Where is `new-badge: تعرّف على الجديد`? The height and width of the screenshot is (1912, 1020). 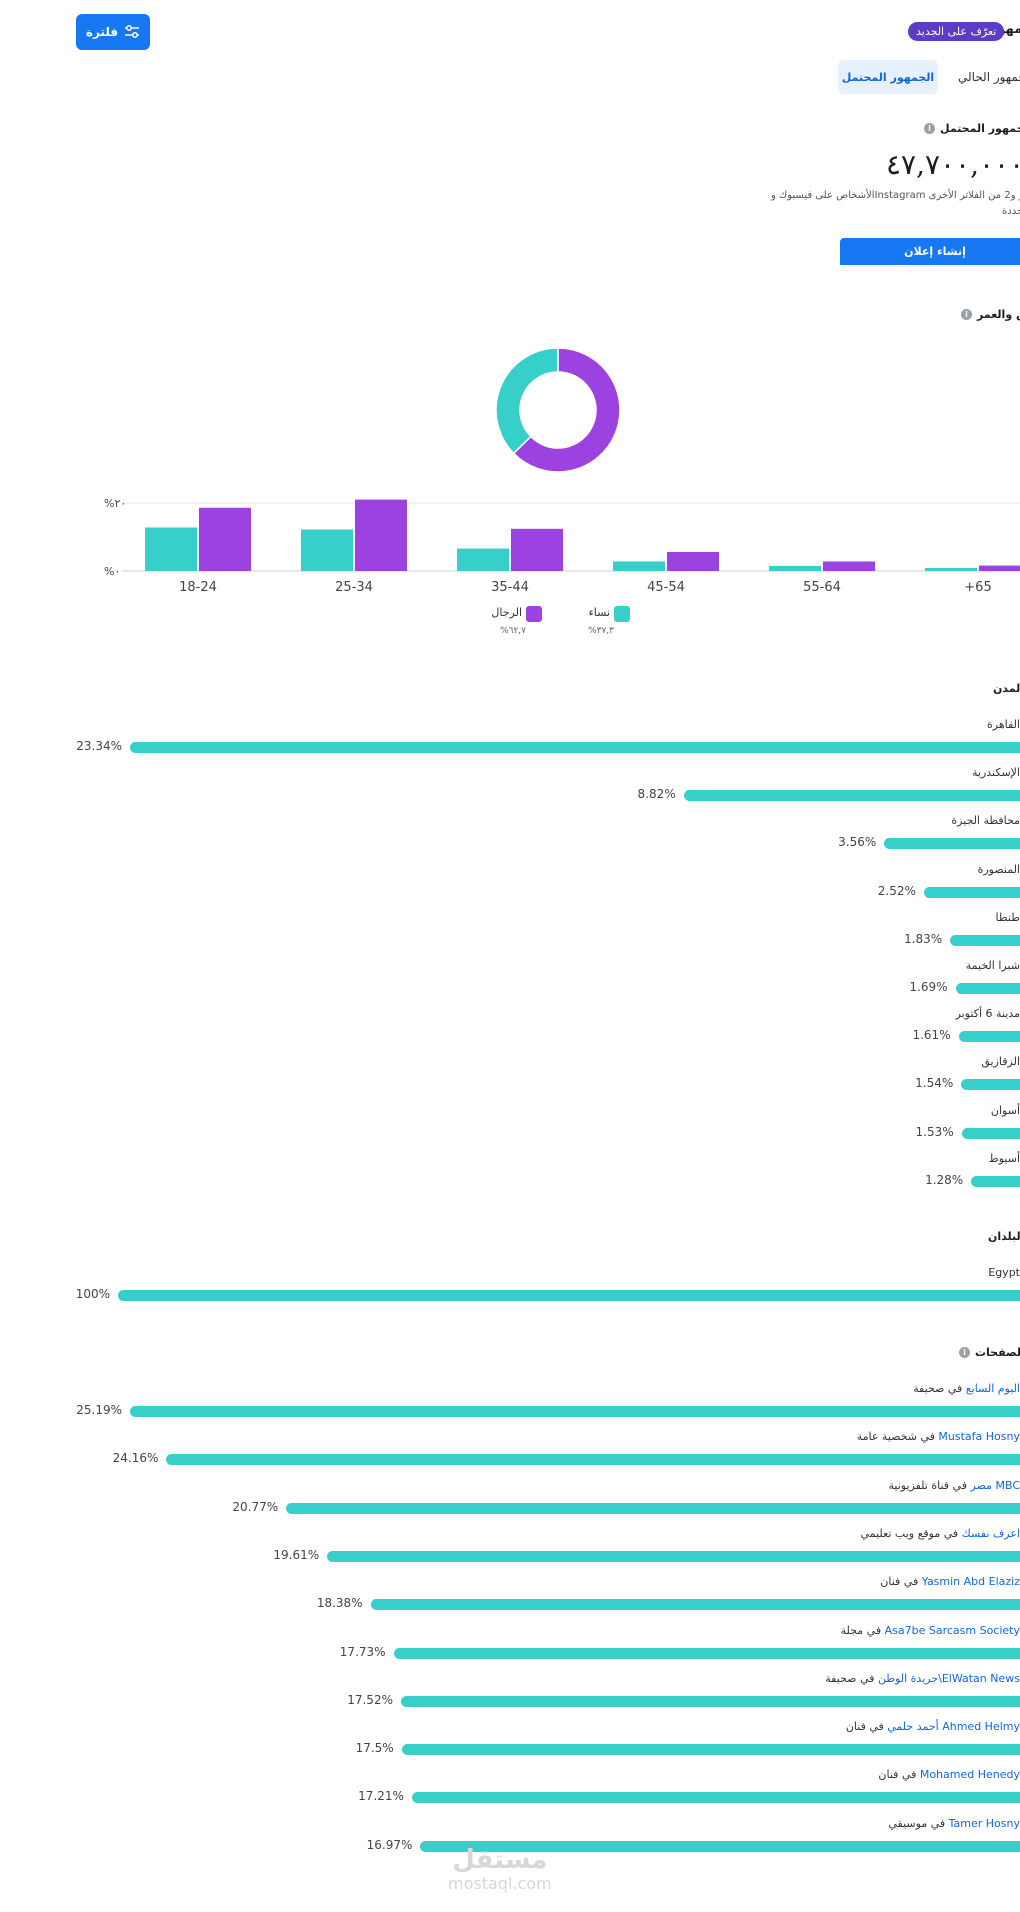 new-badge: تعرّف على الجديد is located at coordinates (956, 31).